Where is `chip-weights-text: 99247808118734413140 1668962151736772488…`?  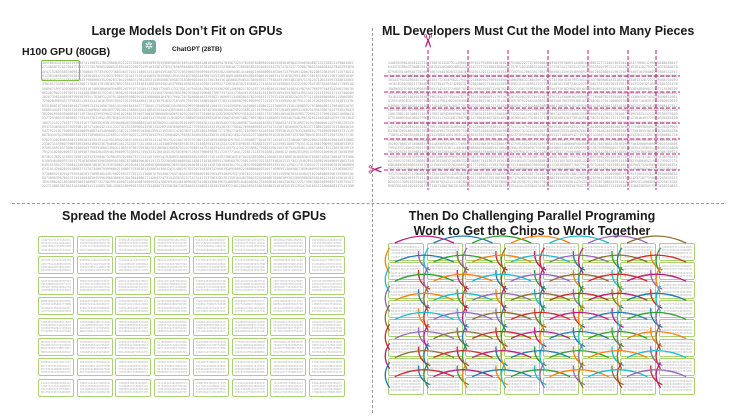 chip-weights-text: 99247808118734413140 1668962151736772488… is located at coordinates (210, 347).